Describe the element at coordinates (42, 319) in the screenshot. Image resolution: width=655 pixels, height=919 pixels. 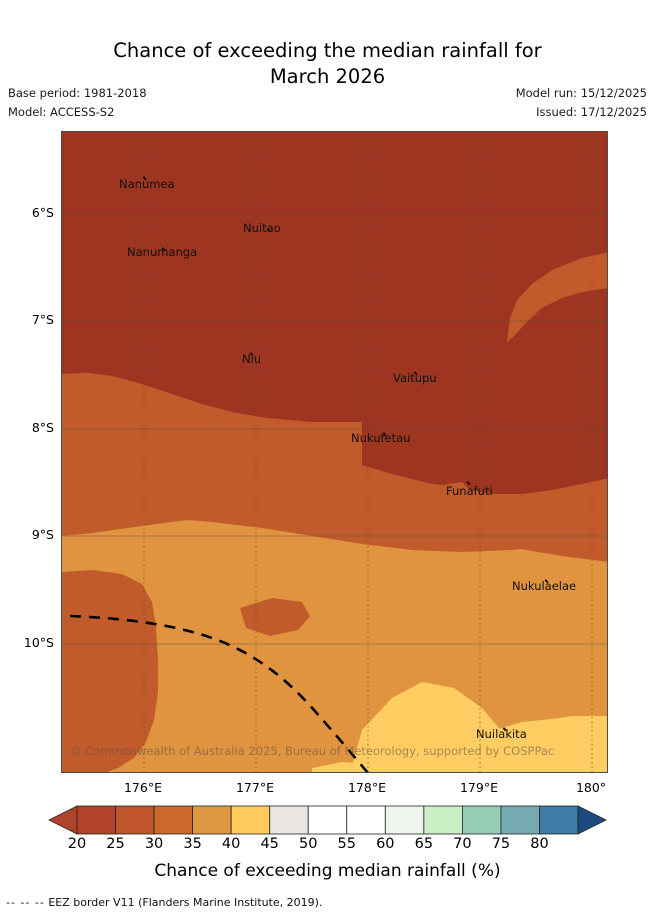
I see `y-tick-7s: 7°S` at that location.